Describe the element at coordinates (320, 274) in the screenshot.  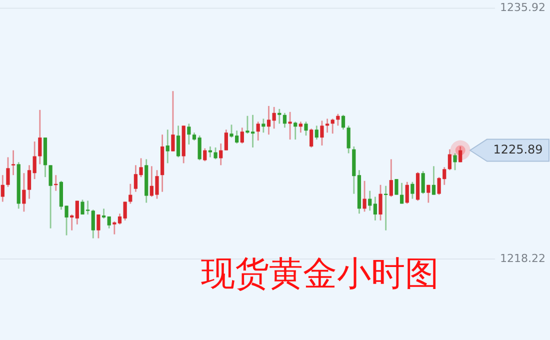
I see `text: 现货黄金小时图` at that location.